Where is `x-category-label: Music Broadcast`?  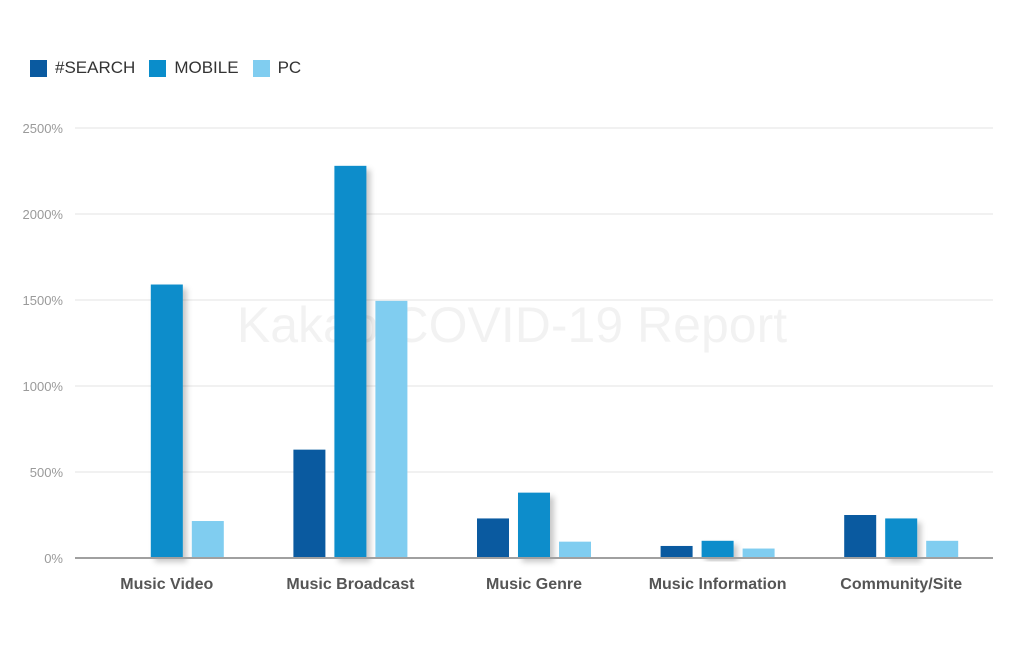
x-category-label: Music Broadcast is located at coordinates (350, 584).